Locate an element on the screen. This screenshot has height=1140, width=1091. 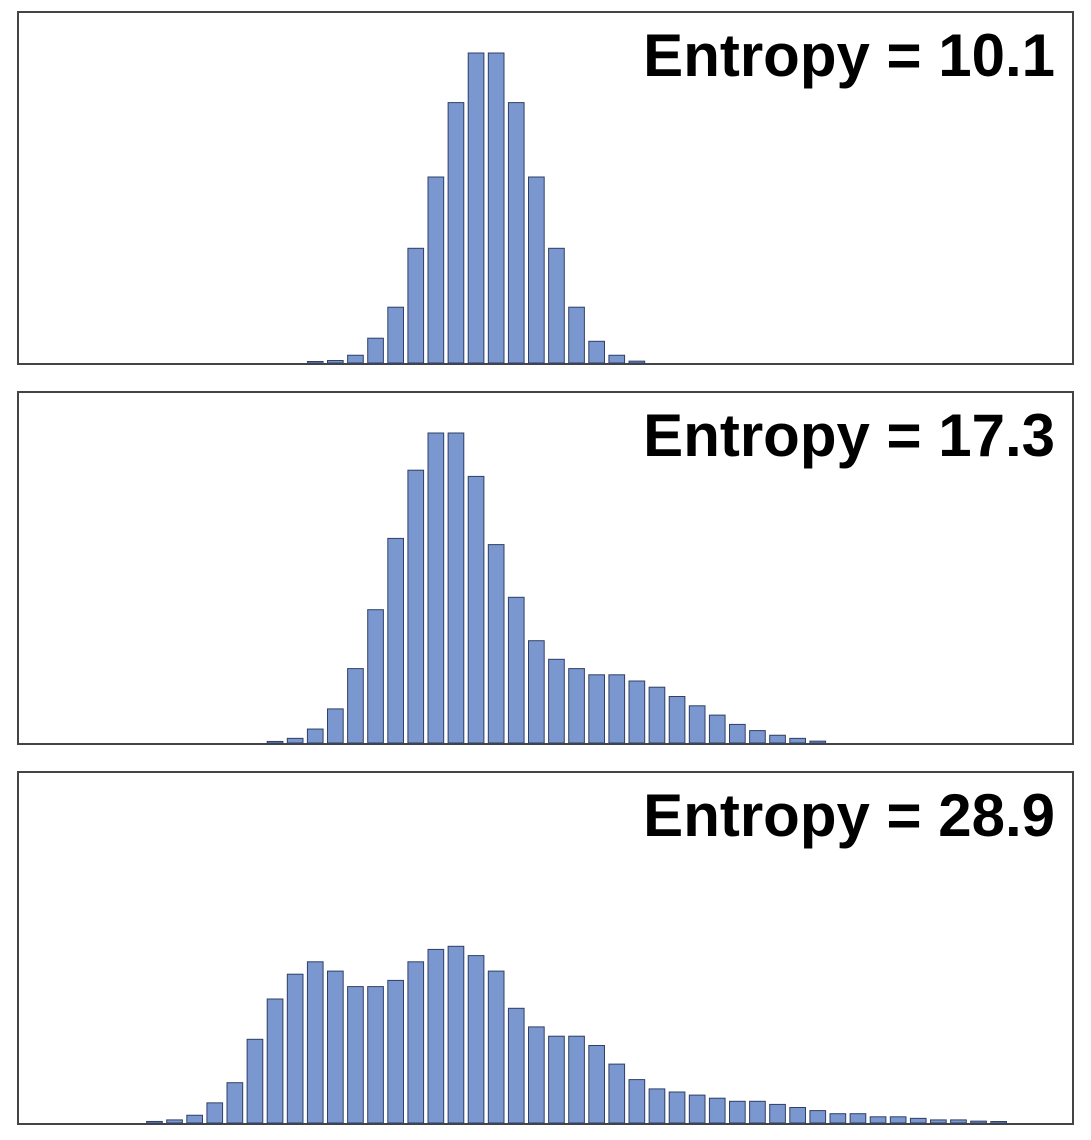
panel-title: Entropy = 17.3 is located at coordinates (849, 435).